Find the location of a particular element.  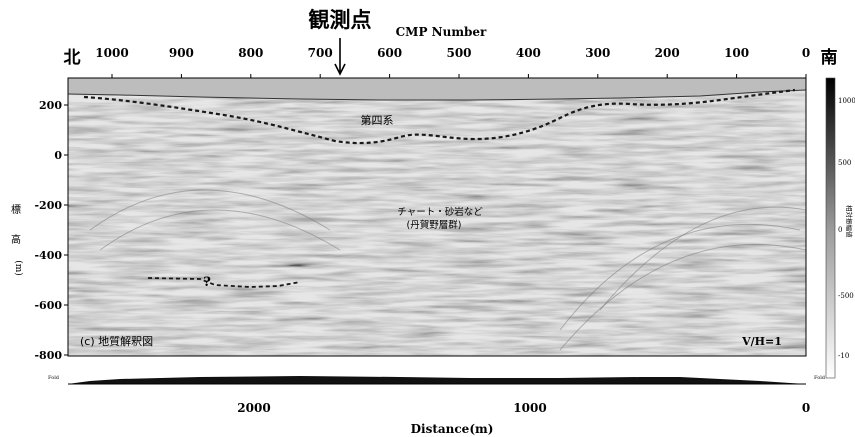

distance-axis-title: Distance(m) is located at coordinates (452, 429).